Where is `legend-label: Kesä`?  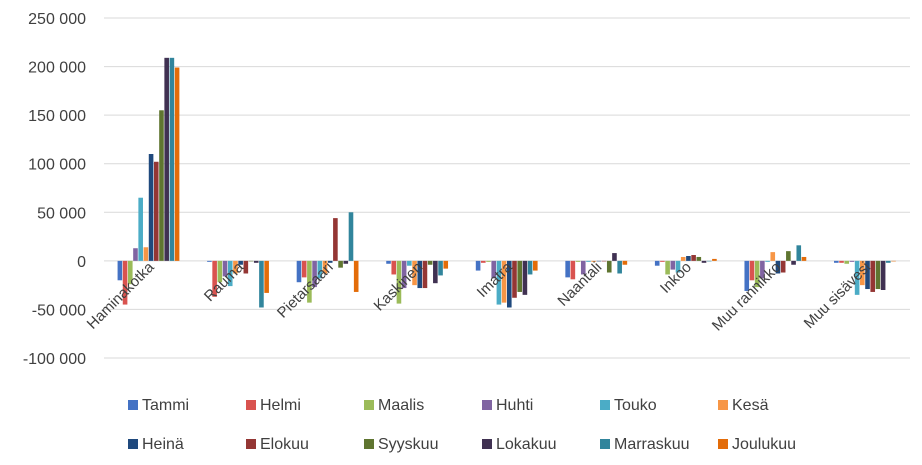 legend-label: Kesä is located at coordinates (750, 405).